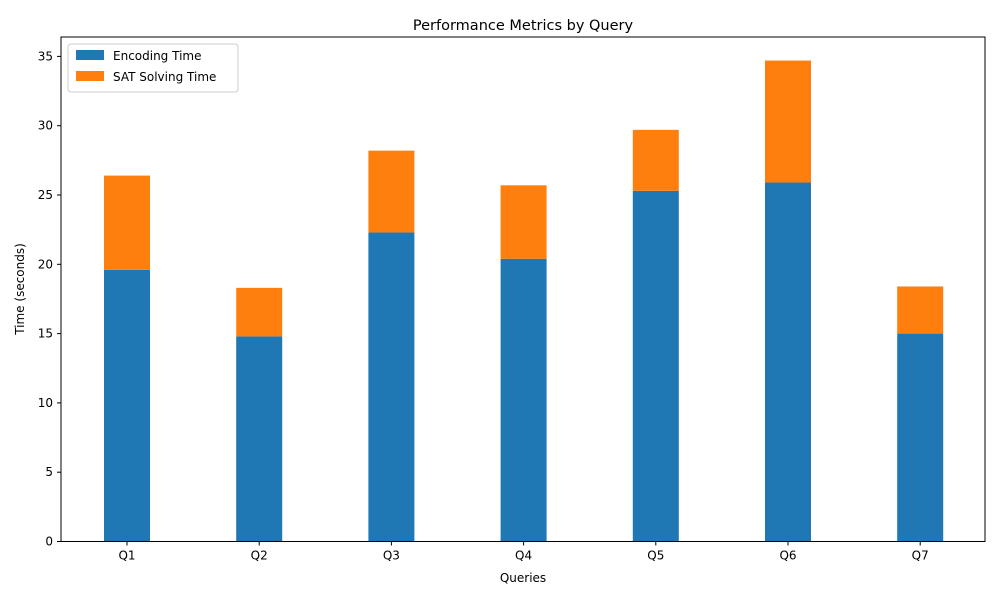  What do you see at coordinates (655, 160) in the screenshot?
I see `bar-sat-solving-time-q5` at bounding box center [655, 160].